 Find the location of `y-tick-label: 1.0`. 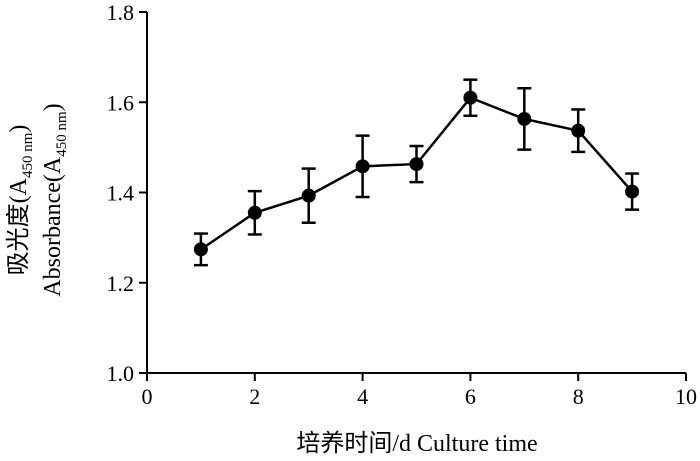

y-tick-label: 1.0 is located at coordinates (121, 373).